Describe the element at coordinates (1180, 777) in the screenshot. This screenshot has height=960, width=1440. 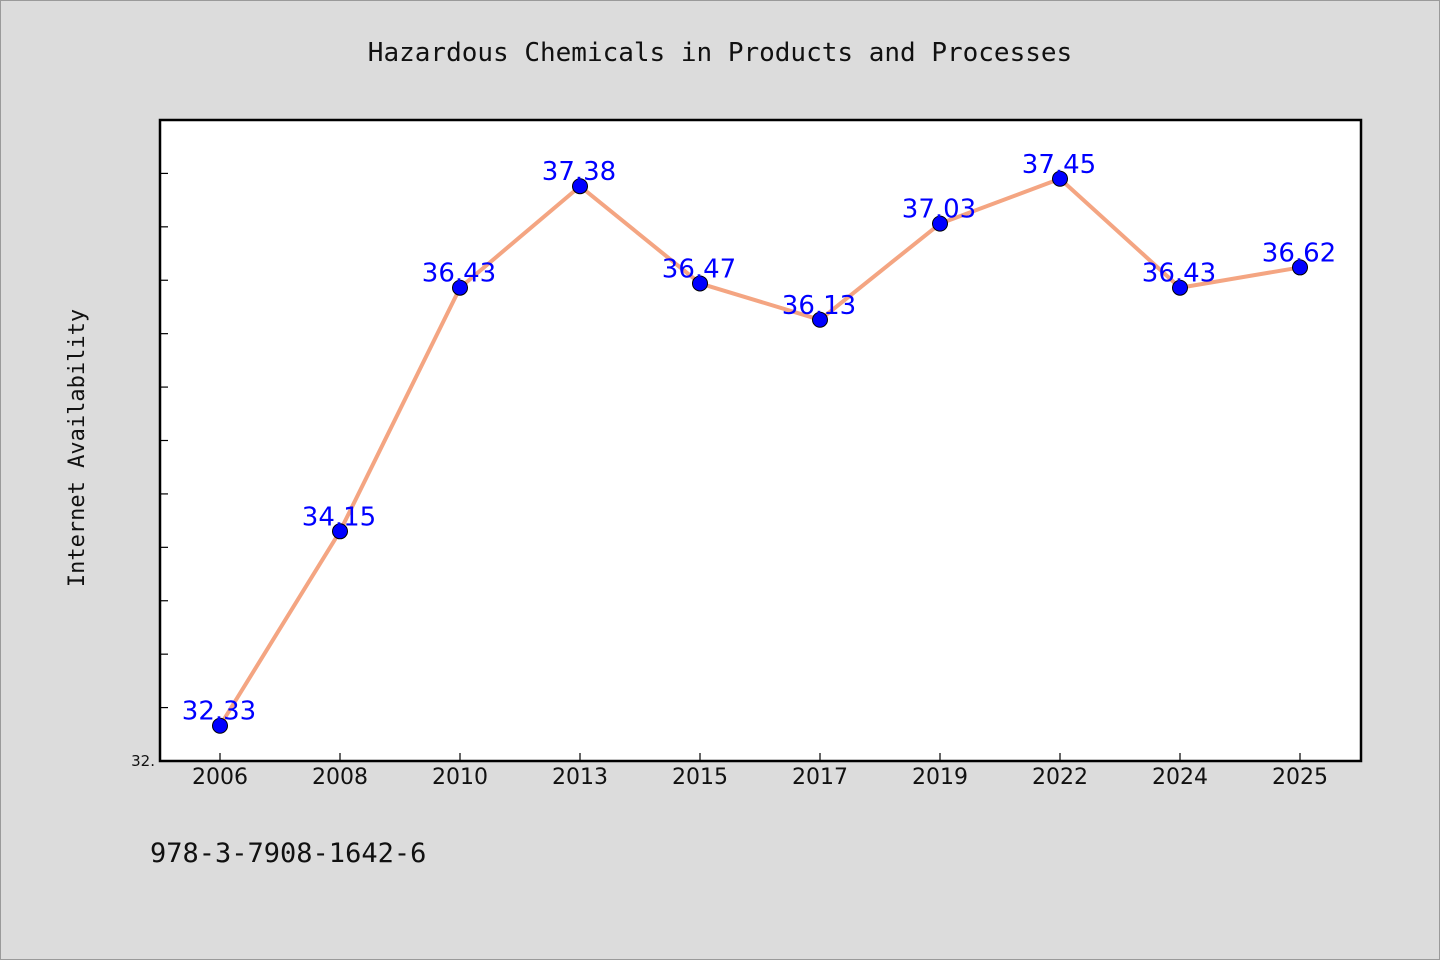
I see `x-tick-label: 2024` at that location.